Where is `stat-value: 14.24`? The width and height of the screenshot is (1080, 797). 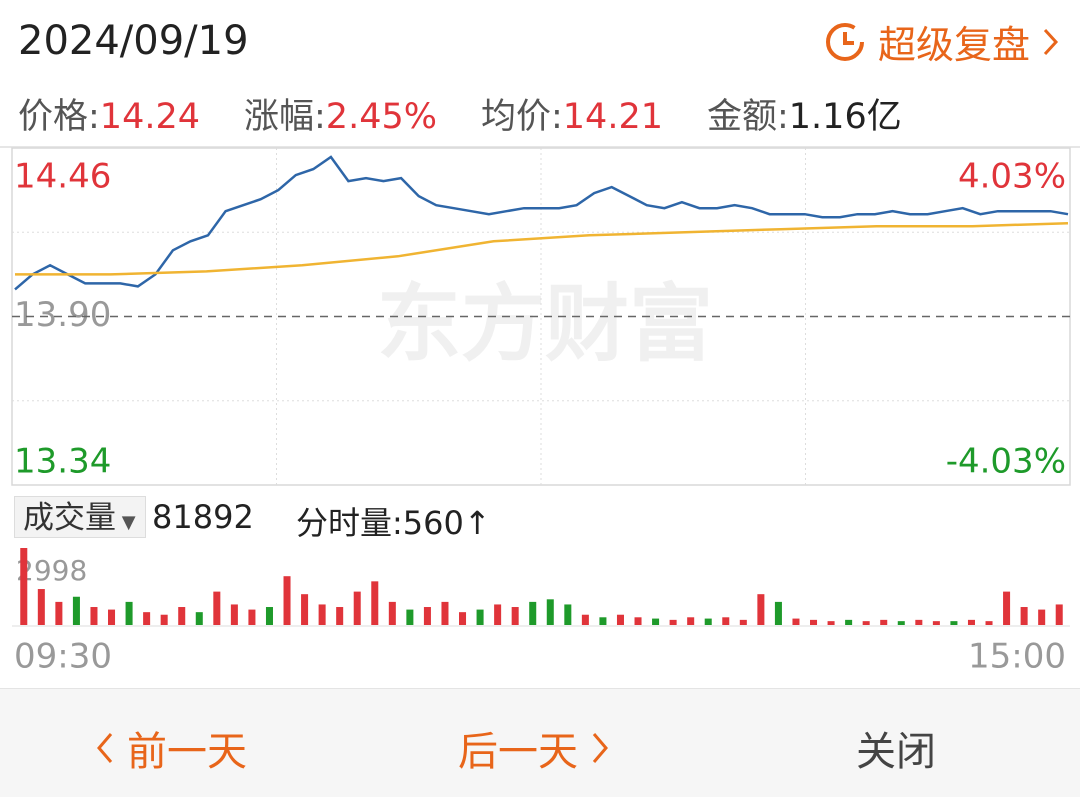
stat-value: 14.24 is located at coordinates (149, 117).